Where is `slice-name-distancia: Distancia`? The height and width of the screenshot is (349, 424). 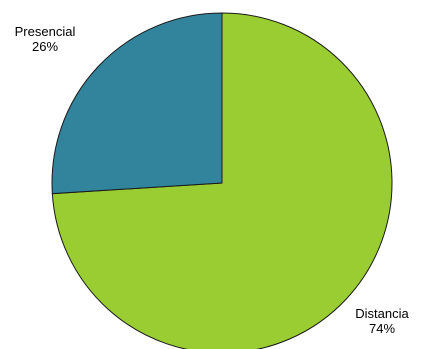 slice-name-distancia: Distancia is located at coordinates (382, 313).